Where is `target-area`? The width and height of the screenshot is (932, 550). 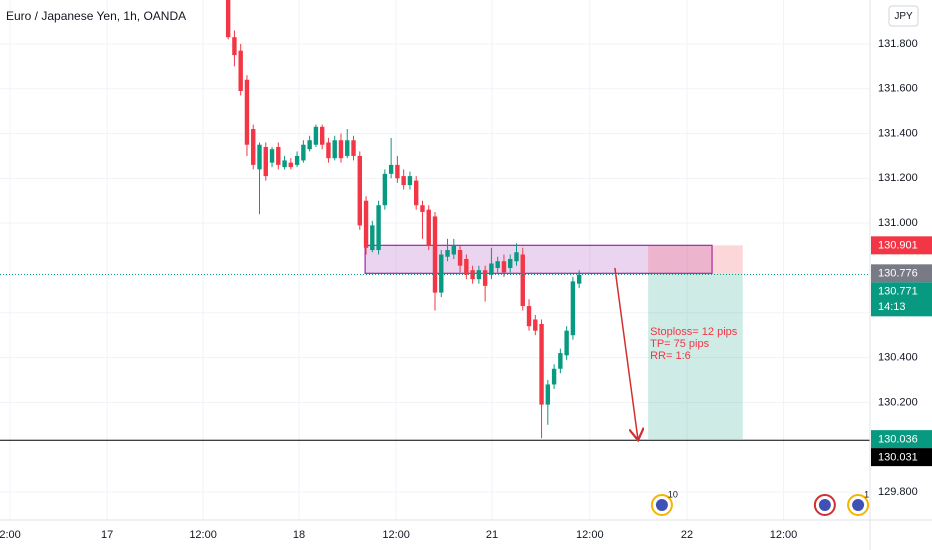
target-area is located at coordinates (695, 356).